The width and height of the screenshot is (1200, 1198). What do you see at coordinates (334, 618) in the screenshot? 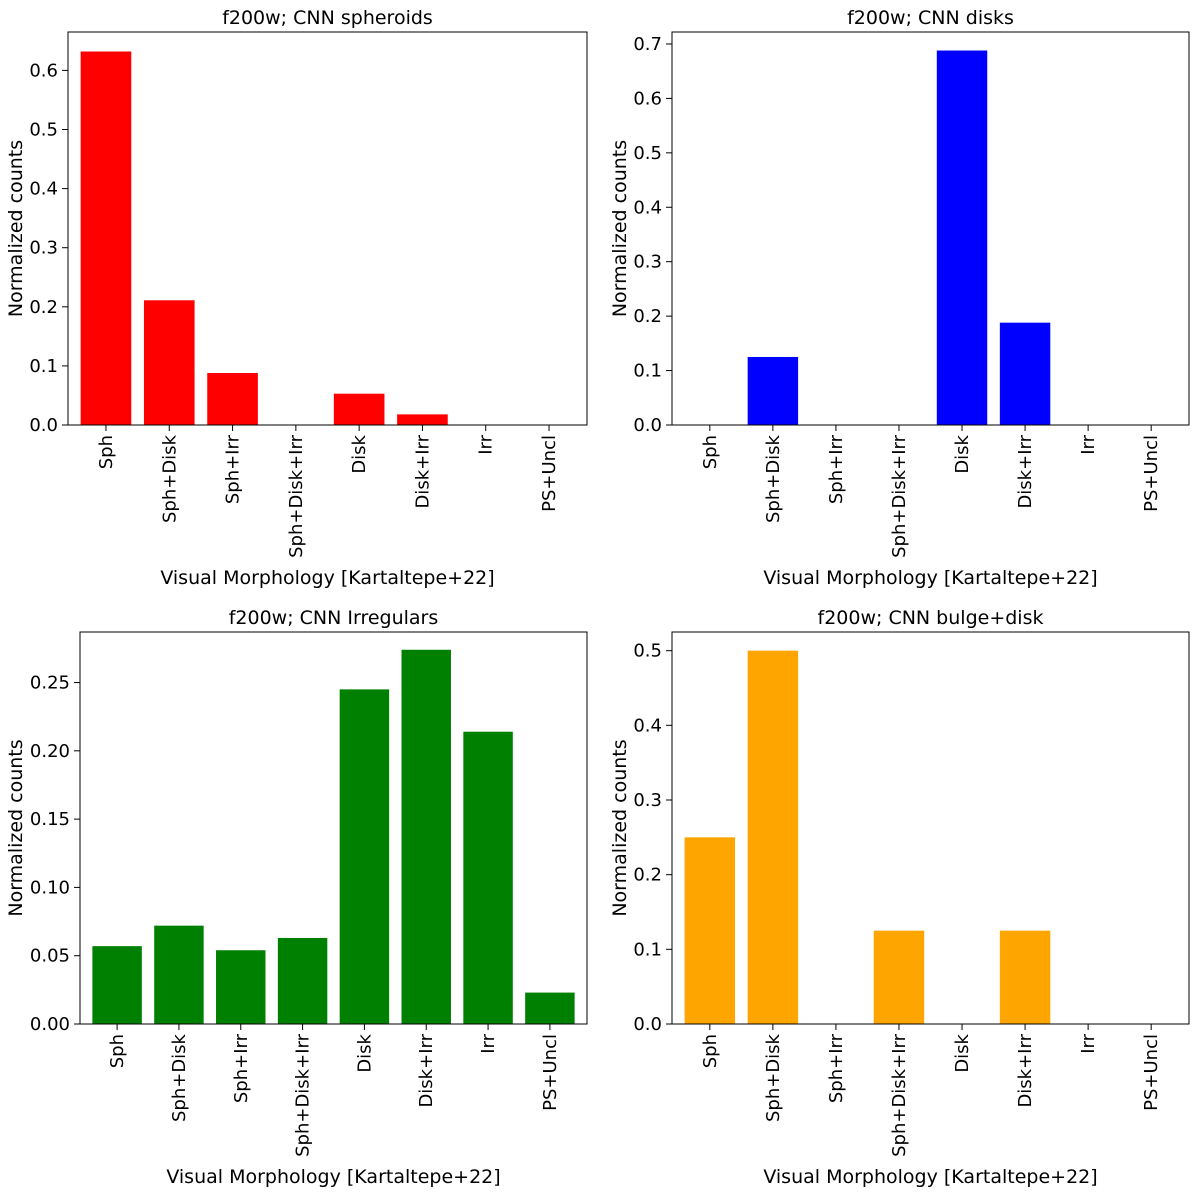
I see `chart-title: f200w; CNN Irregulars` at bounding box center [334, 618].